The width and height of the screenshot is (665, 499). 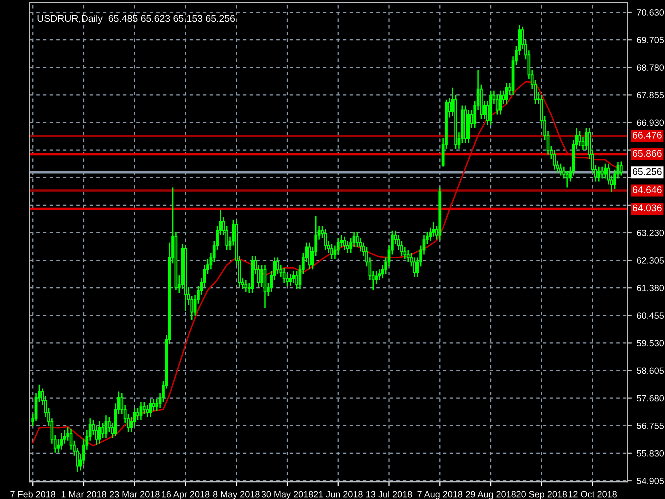 I want to click on y-tick-label: 59.530, so click(x=650, y=343).